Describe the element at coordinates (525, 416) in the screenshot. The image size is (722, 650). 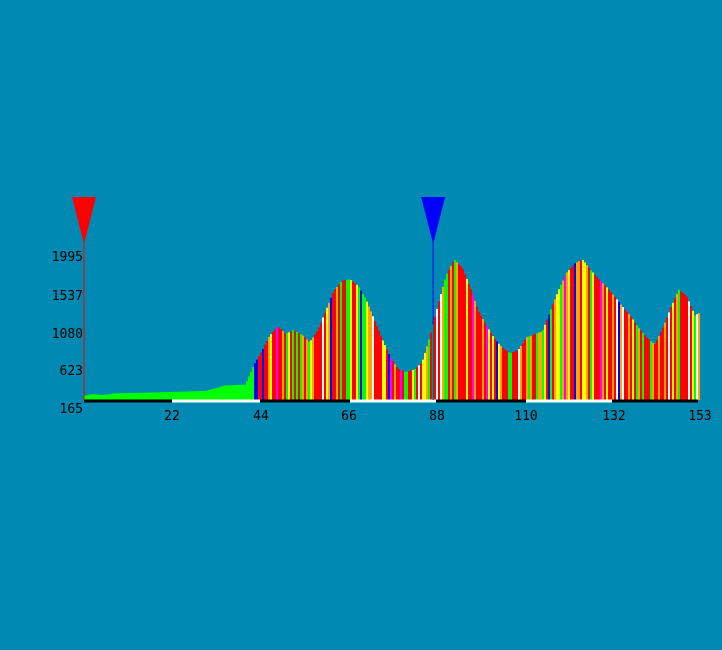
I see `x-tick-label: 110` at that location.